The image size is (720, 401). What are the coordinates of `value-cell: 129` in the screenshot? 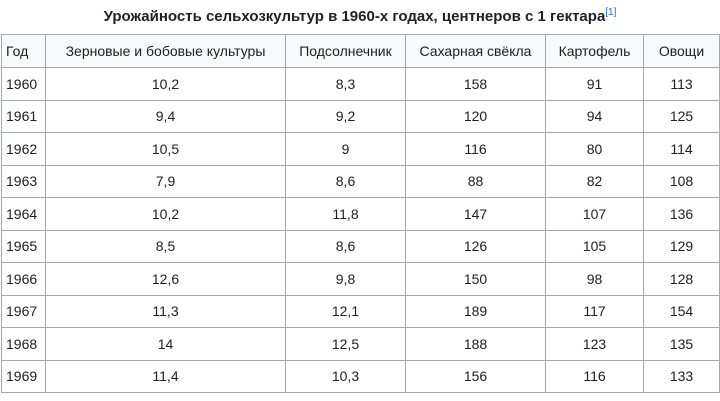 It's located at (681, 246).